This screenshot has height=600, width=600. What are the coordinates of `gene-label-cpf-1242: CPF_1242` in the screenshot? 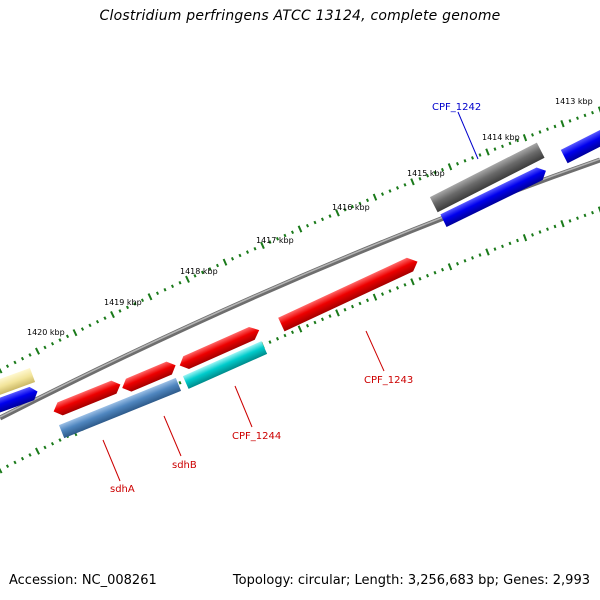 It's located at (456, 107).